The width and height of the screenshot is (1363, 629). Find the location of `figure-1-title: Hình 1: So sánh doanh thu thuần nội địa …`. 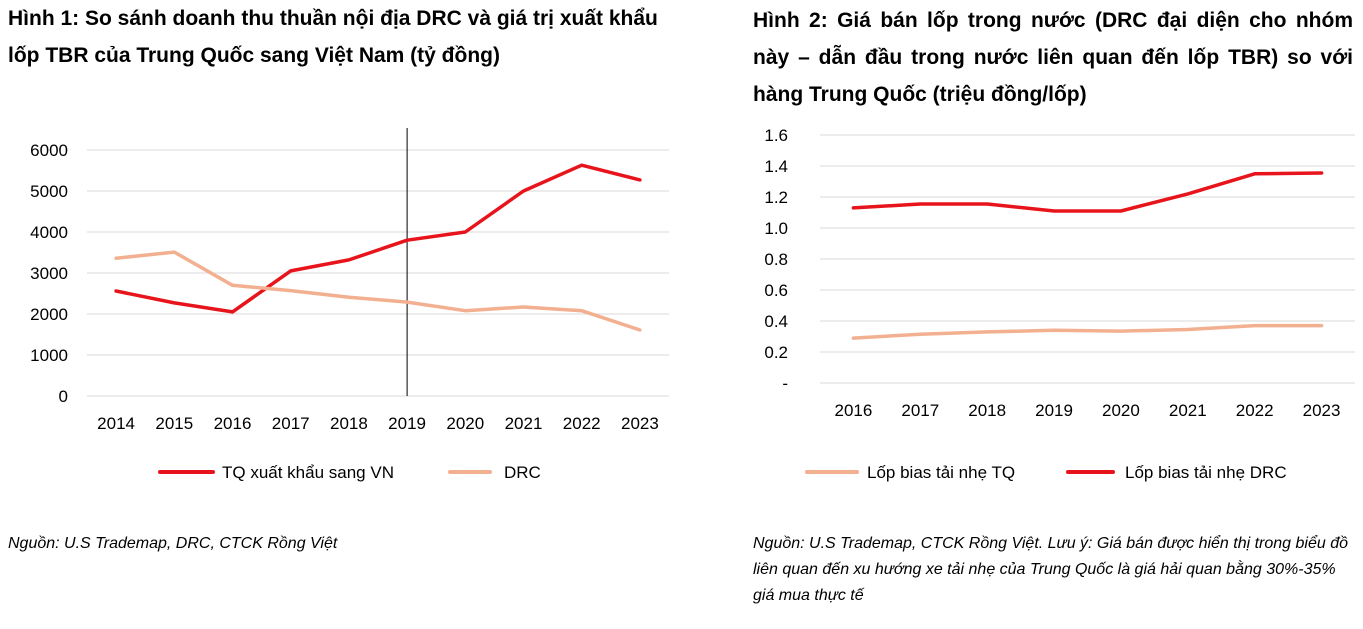

figure-1-title: Hình 1: So sánh doanh thu thuần nội địa … is located at coordinates (333, 37).